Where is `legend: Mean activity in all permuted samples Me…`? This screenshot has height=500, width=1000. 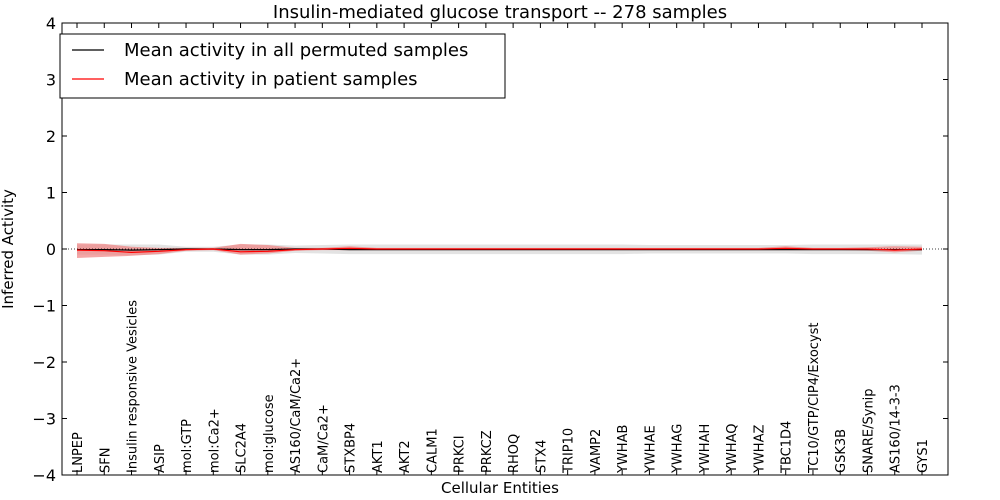
legend: Mean activity in all permuted samples Me… is located at coordinates (282, 66).